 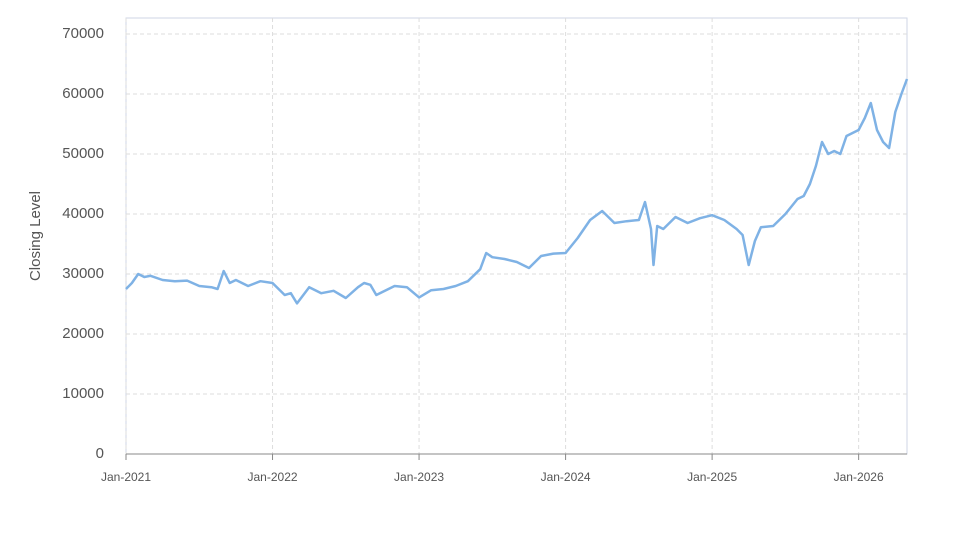 What do you see at coordinates (100, 453) in the screenshot?
I see `y-tick-label: 0` at bounding box center [100, 453].